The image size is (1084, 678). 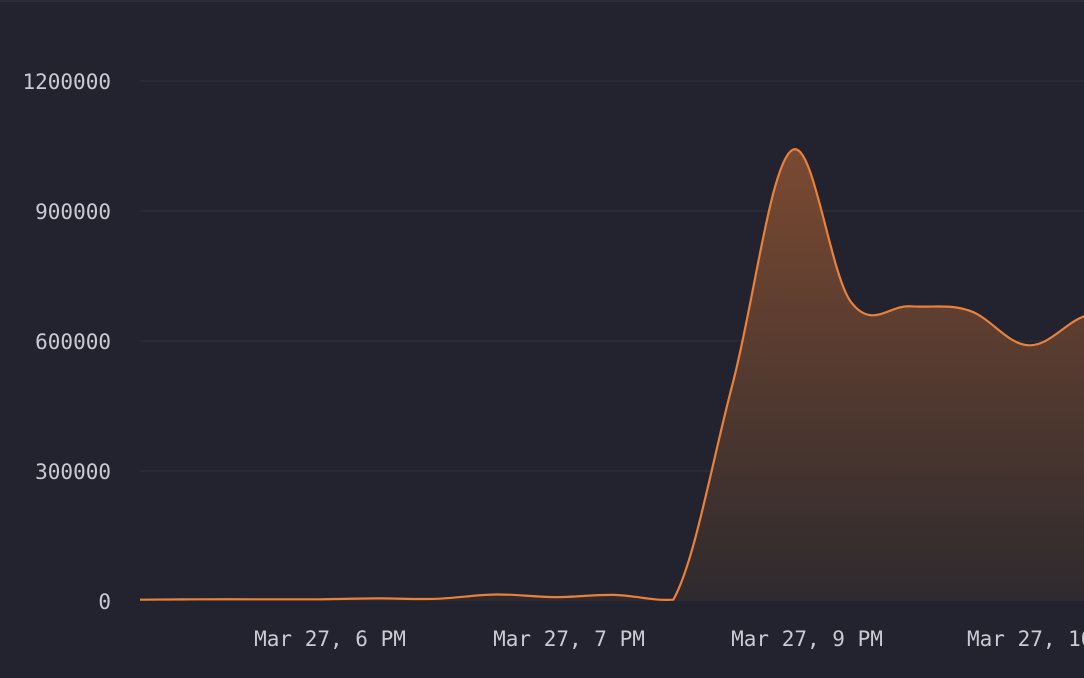 What do you see at coordinates (542, 1) in the screenshot?
I see `top-border` at bounding box center [542, 1].